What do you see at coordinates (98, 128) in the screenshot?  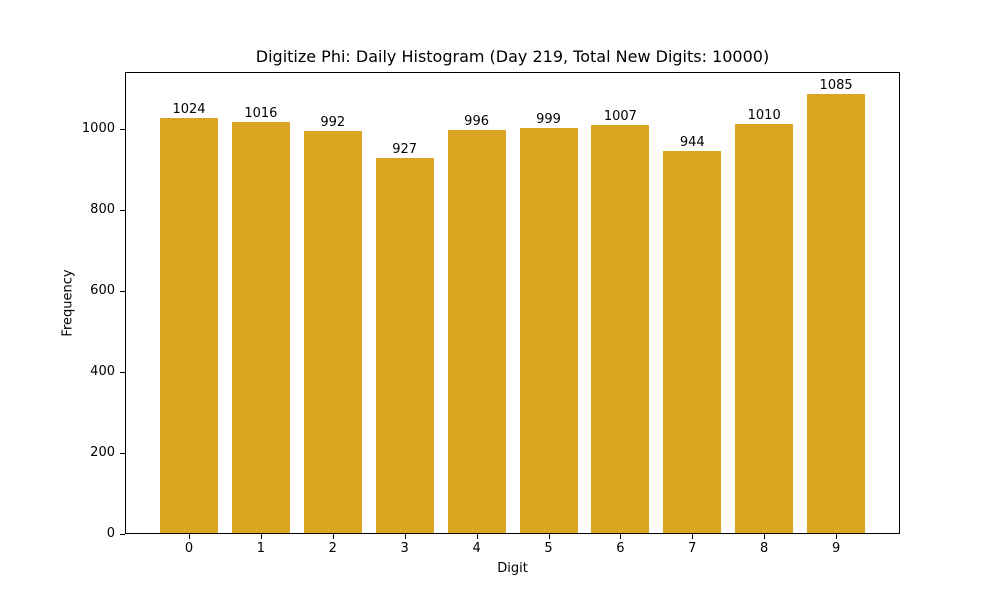 I see `y-tick-label: 1000` at bounding box center [98, 128].